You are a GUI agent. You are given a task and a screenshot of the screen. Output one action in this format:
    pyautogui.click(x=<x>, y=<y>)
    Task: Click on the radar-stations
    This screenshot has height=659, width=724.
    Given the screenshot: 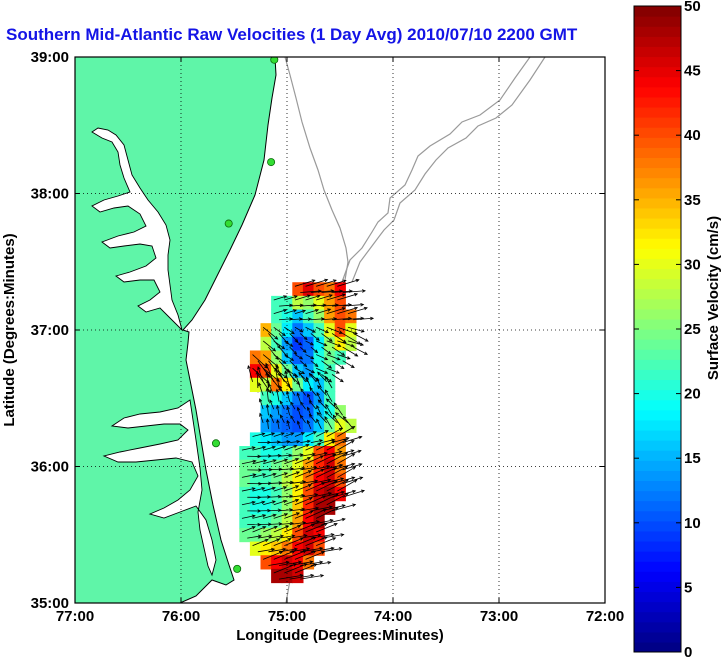 What is the action you would take?
    pyautogui.click(x=245, y=315)
    